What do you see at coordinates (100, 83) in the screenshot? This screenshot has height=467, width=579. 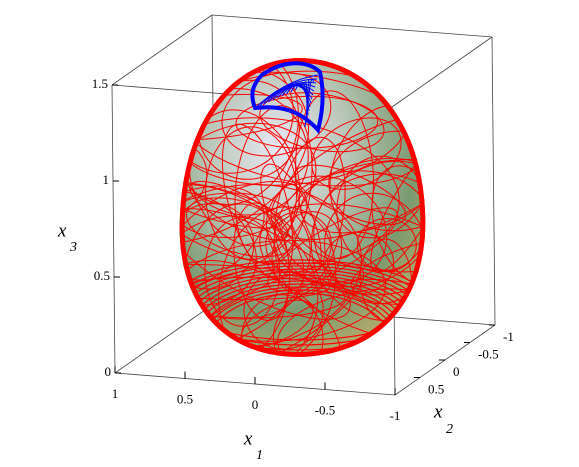 I see `x3-tick-label: 1.5` at bounding box center [100, 83].